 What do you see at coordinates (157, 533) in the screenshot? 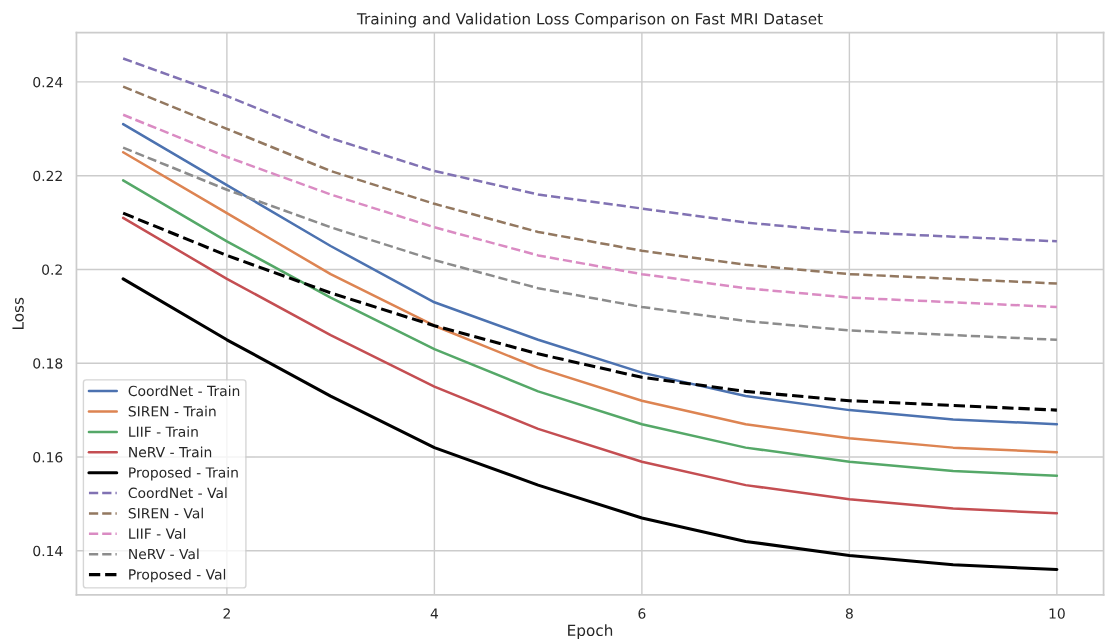
I see `legend-label: LIIF - Val` at bounding box center [157, 533].